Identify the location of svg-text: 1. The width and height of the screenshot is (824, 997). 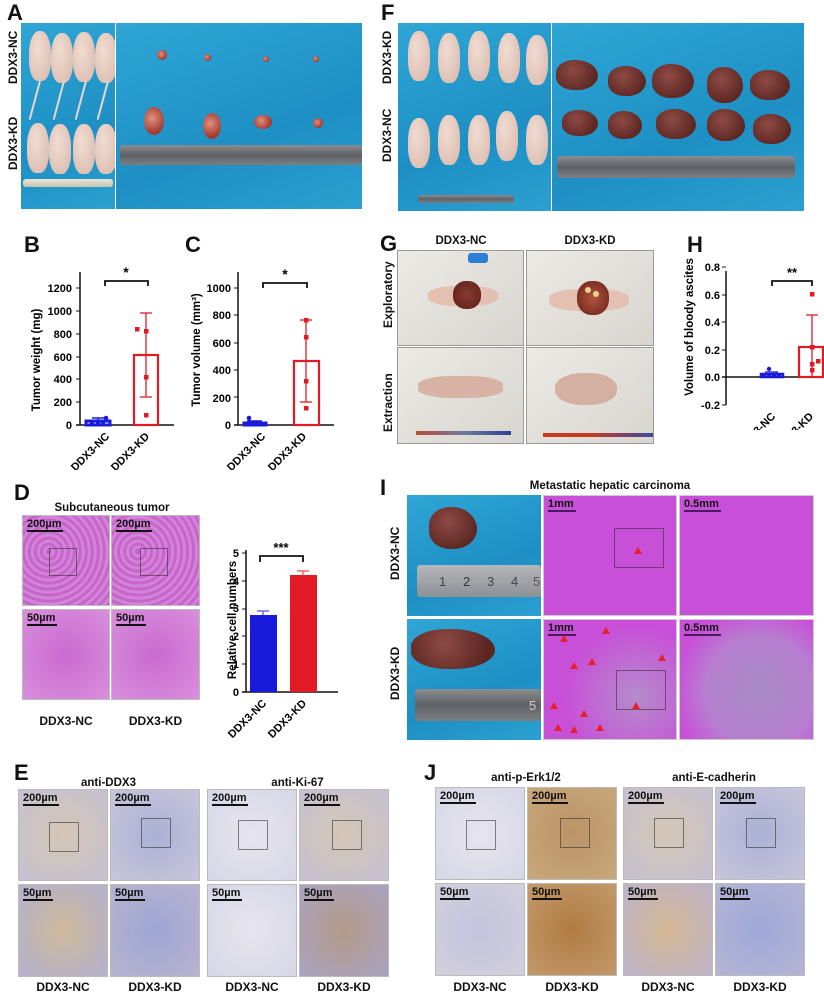
(236, 665).